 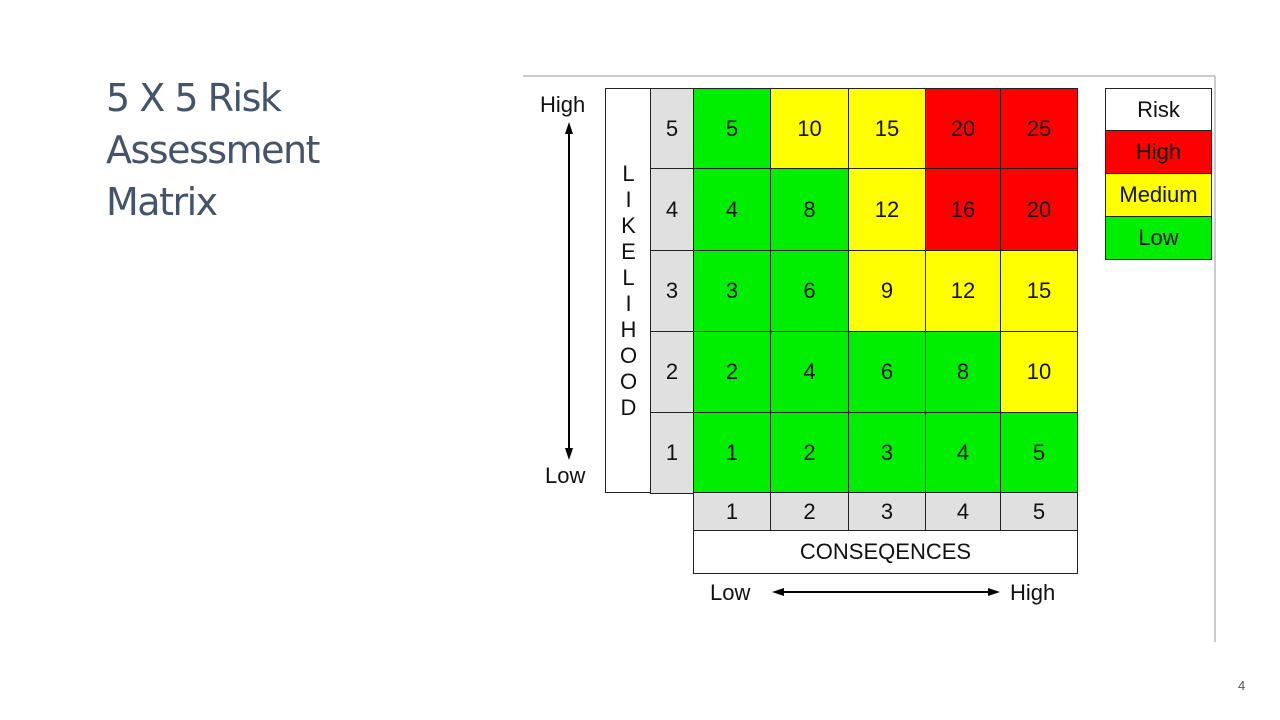 I want to click on likelihood-label: LIKELIHOOD, so click(x=628, y=290).